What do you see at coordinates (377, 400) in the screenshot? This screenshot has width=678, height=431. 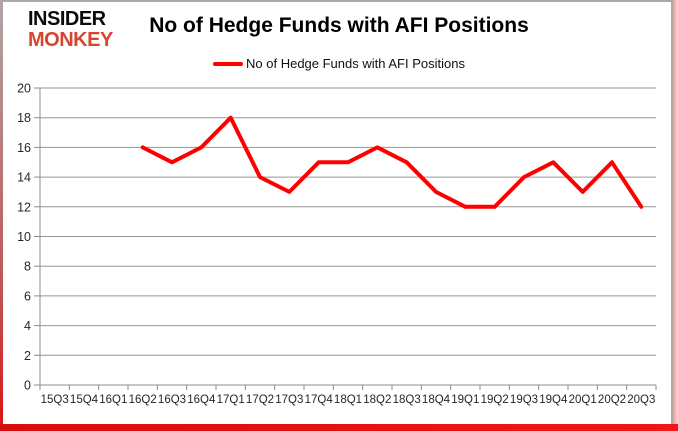 I see `x-axis-label: 18Q2` at bounding box center [377, 400].